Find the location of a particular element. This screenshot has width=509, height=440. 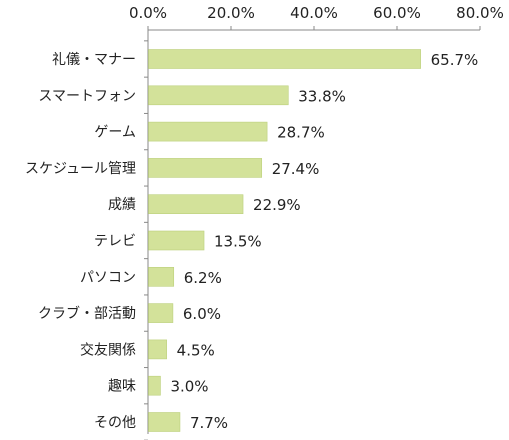

category-label: スマートフォン is located at coordinates (87, 96).